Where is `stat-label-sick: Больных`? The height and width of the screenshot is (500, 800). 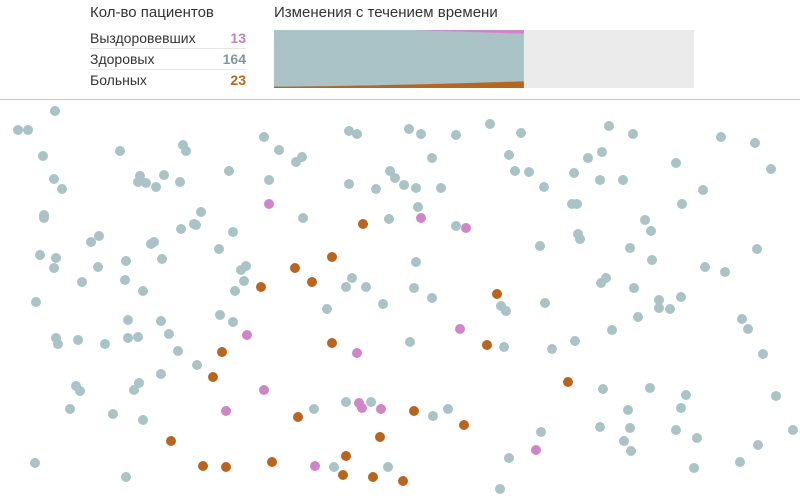 stat-label-sick: Больных is located at coordinates (118, 80).